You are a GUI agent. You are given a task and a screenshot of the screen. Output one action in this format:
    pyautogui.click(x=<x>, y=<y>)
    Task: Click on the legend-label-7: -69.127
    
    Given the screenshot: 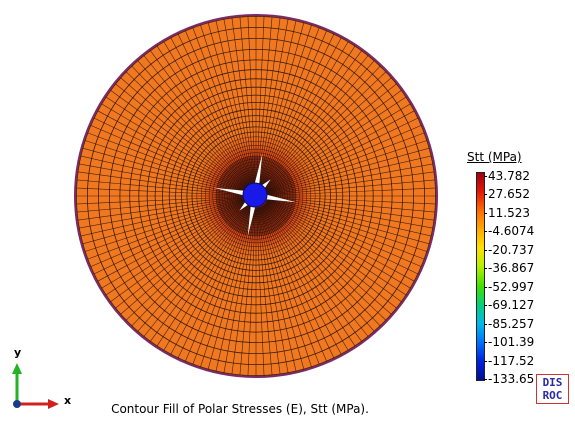 What is the action you would take?
    pyautogui.click(x=509, y=305)
    